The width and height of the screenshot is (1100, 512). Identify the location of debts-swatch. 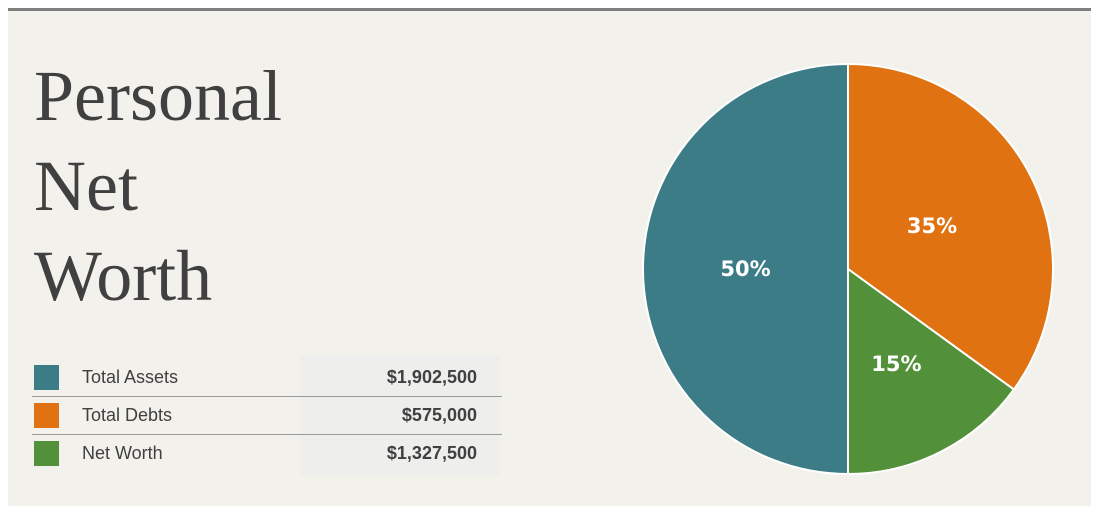
(46, 415).